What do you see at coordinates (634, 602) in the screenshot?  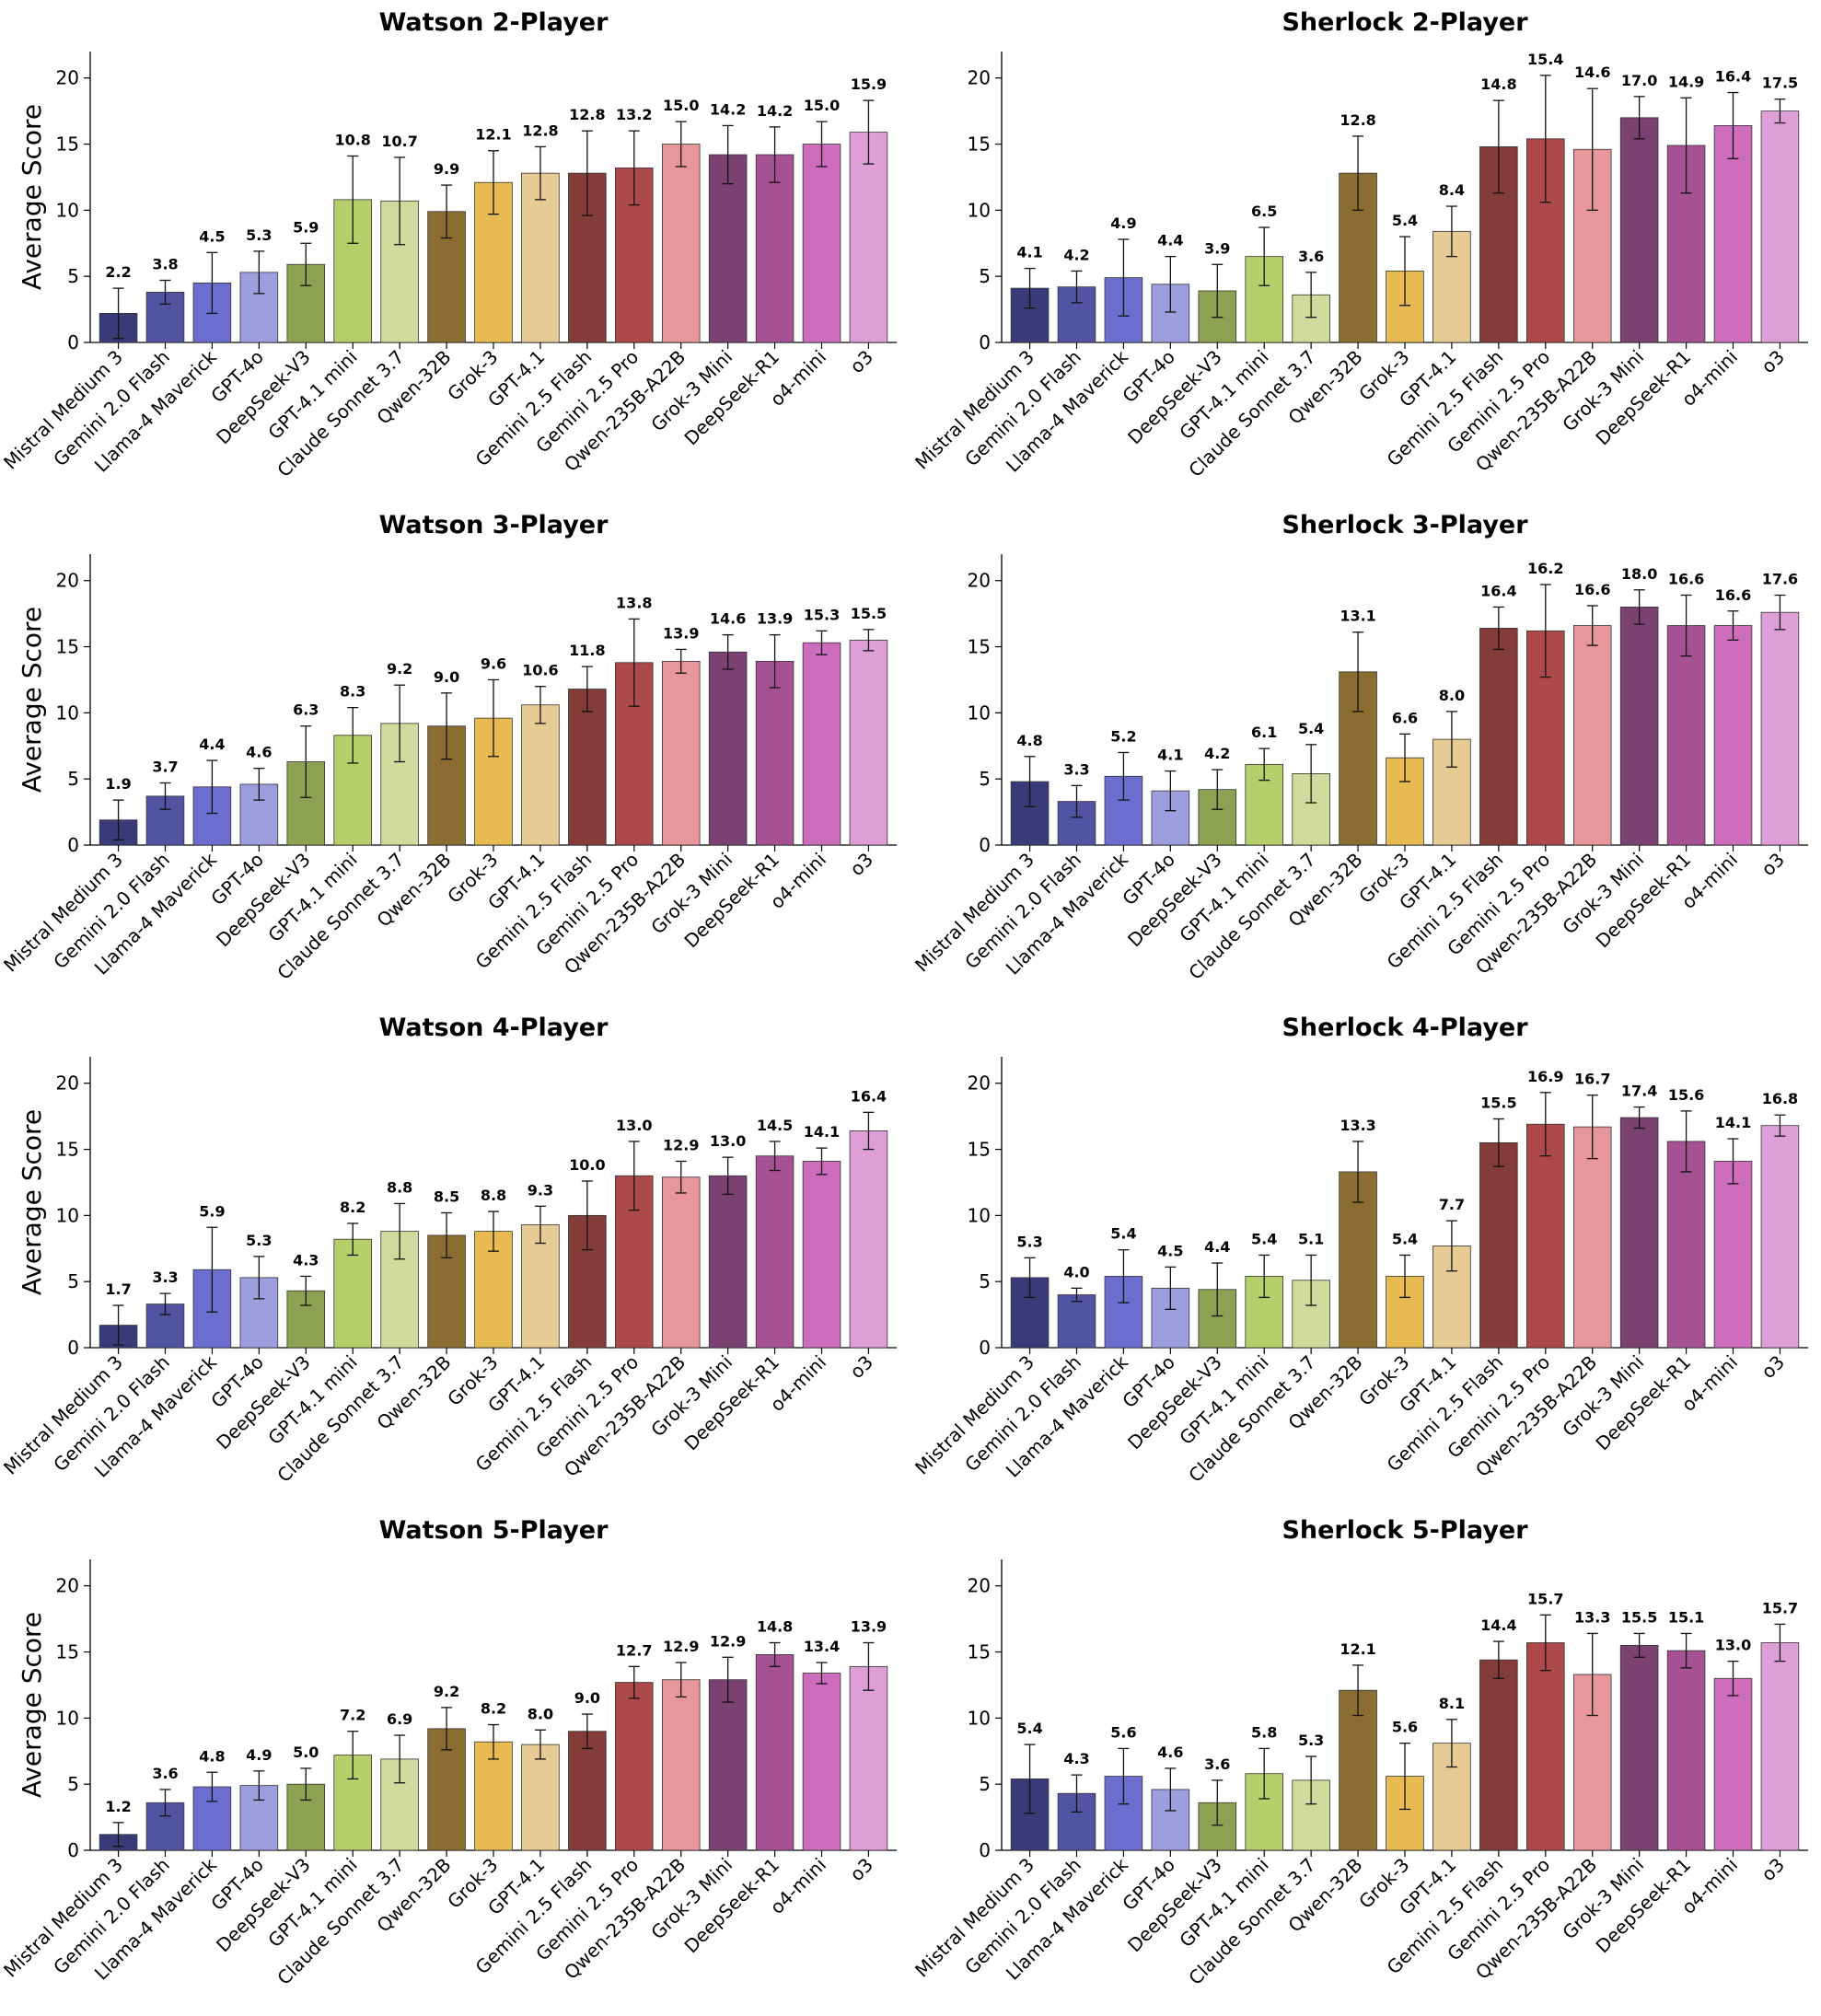 I see `data-label: 13.8` at bounding box center [634, 602].